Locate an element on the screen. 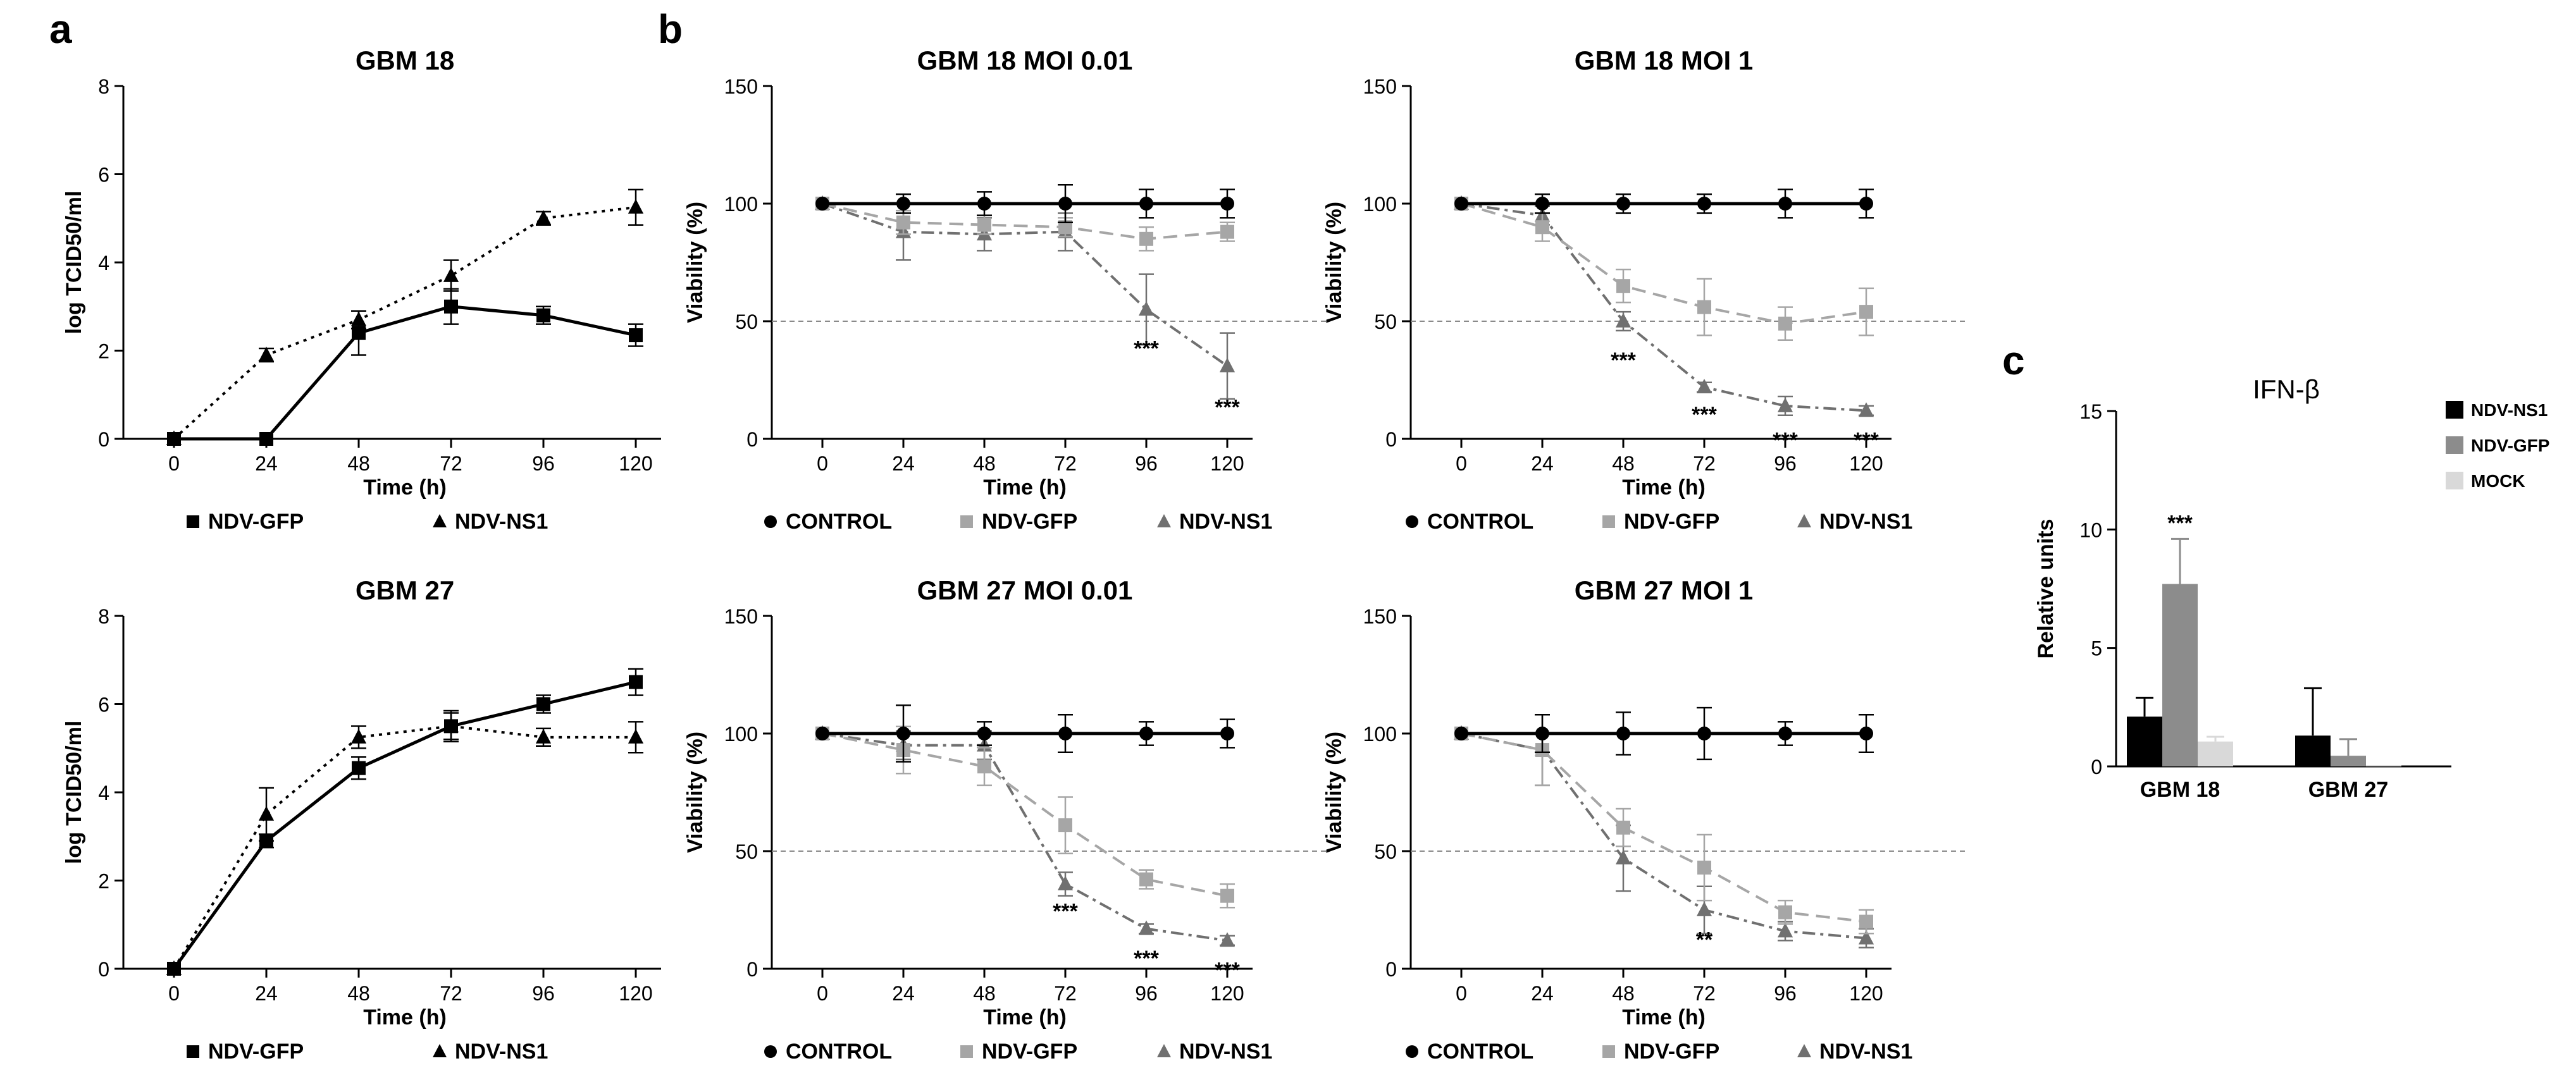 The height and width of the screenshot is (1087, 2576). x-tick-label: 48 is located at coordinates (1623, 993).